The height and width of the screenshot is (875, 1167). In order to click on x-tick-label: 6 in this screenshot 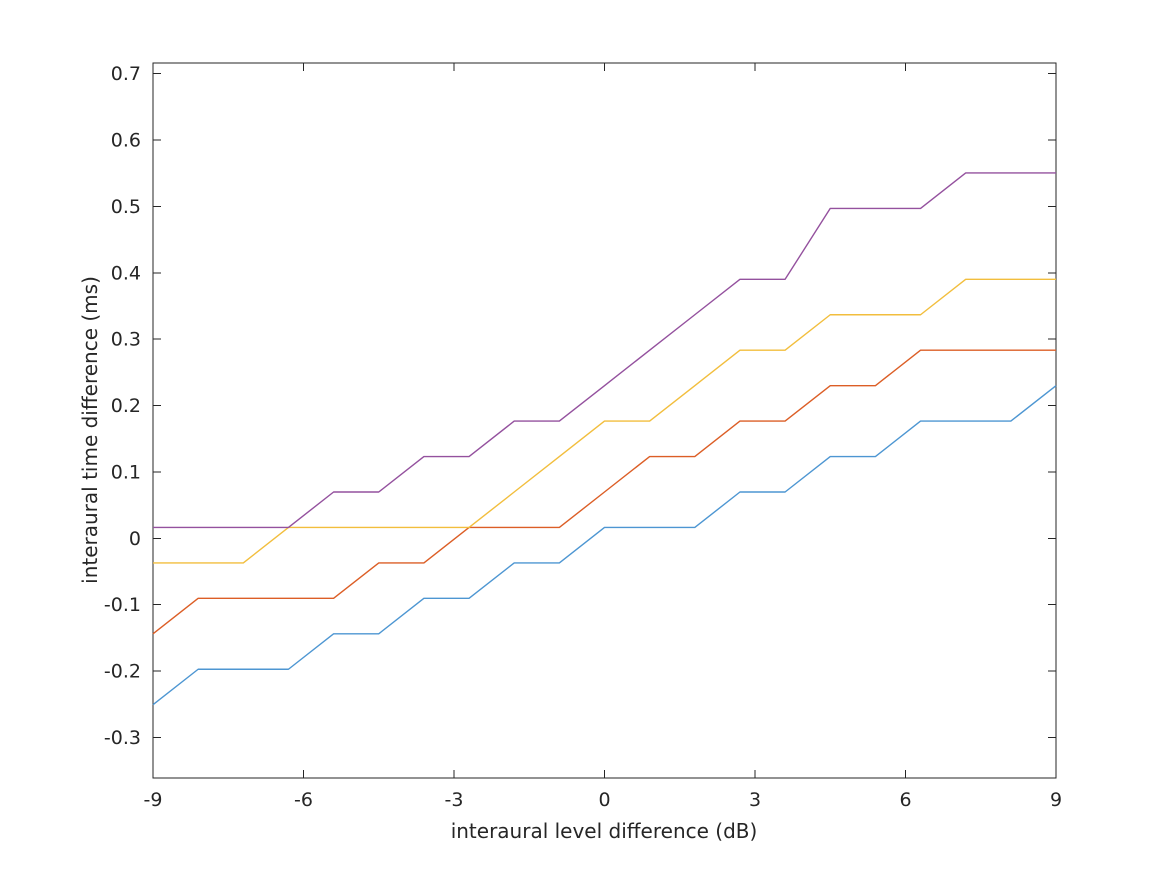, I will do `click(905, 800)`.